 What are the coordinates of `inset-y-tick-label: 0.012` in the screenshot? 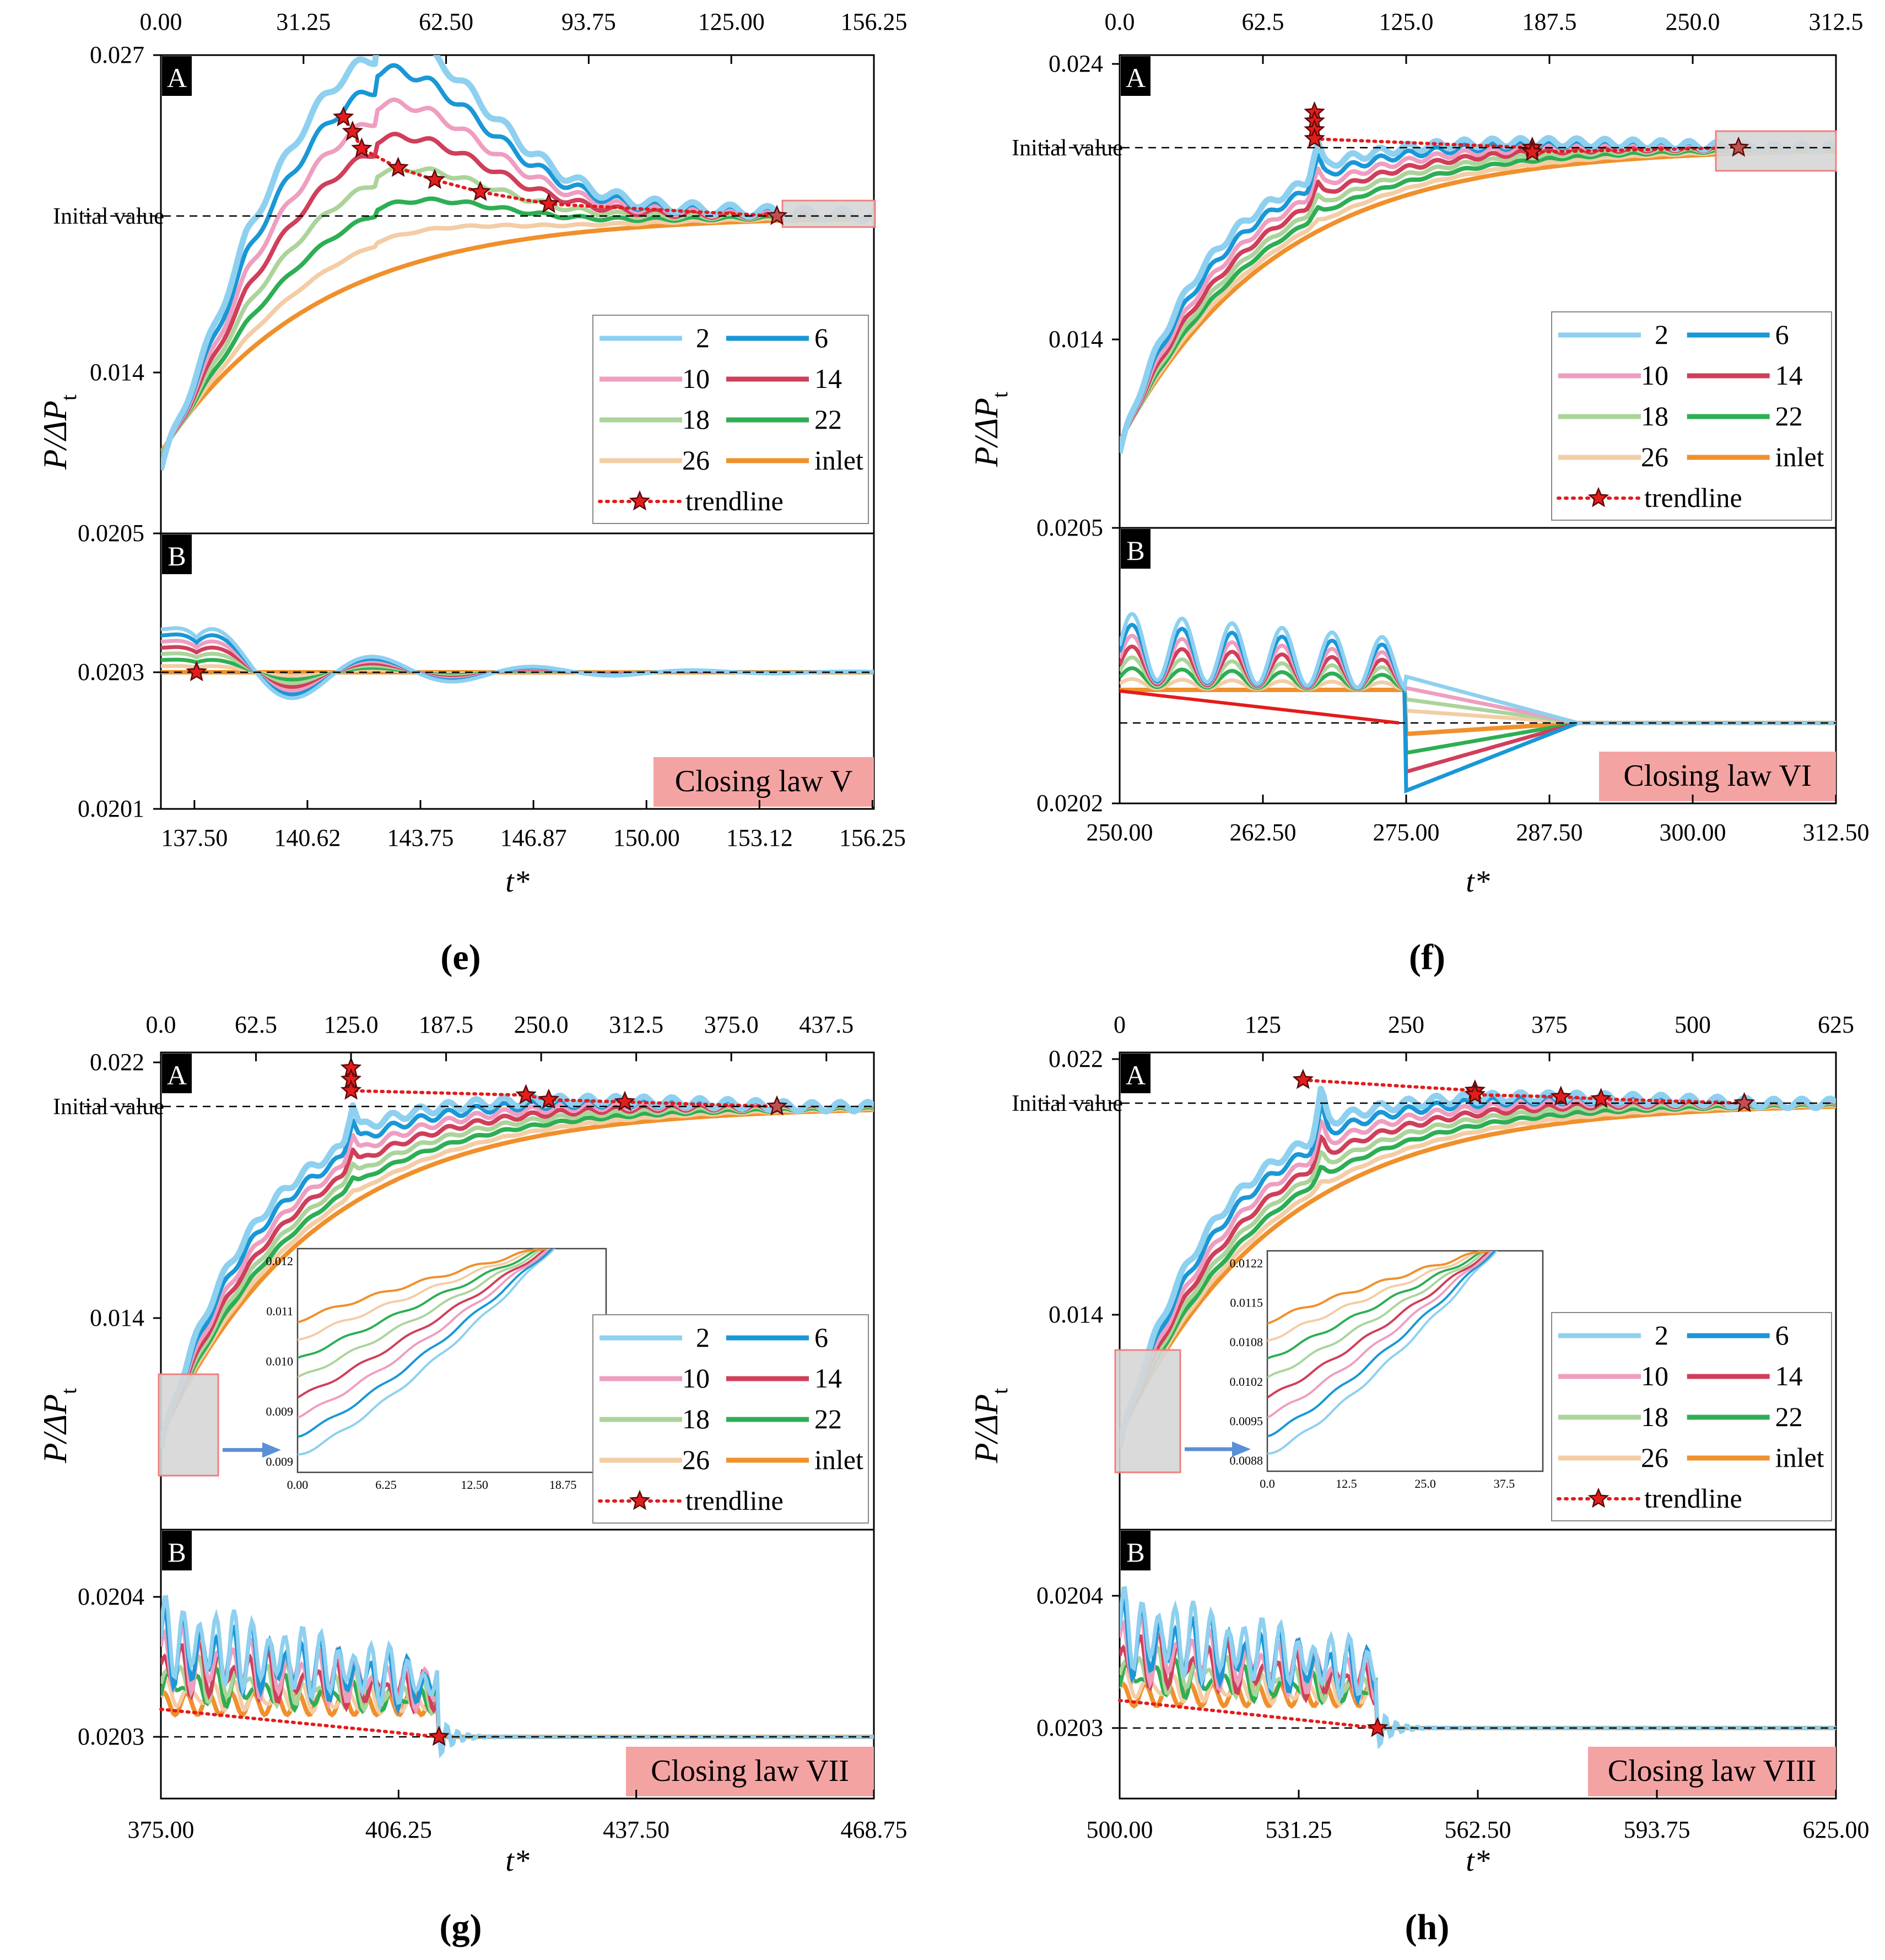 It's located at (280, 1261).